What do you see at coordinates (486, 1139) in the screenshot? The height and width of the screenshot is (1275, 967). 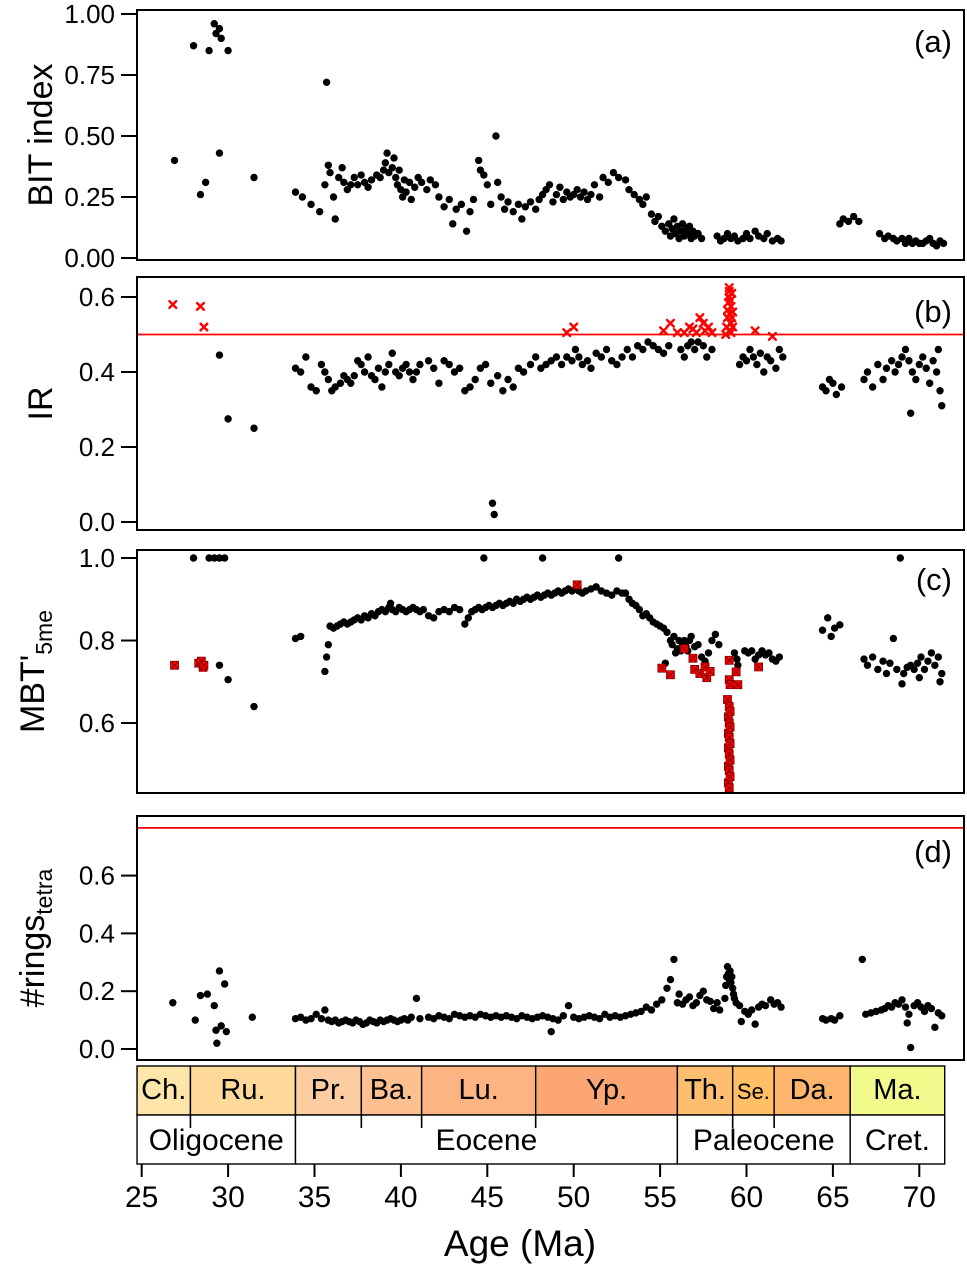 I see `period-band-eocene` at bounding box center [486, 1139].